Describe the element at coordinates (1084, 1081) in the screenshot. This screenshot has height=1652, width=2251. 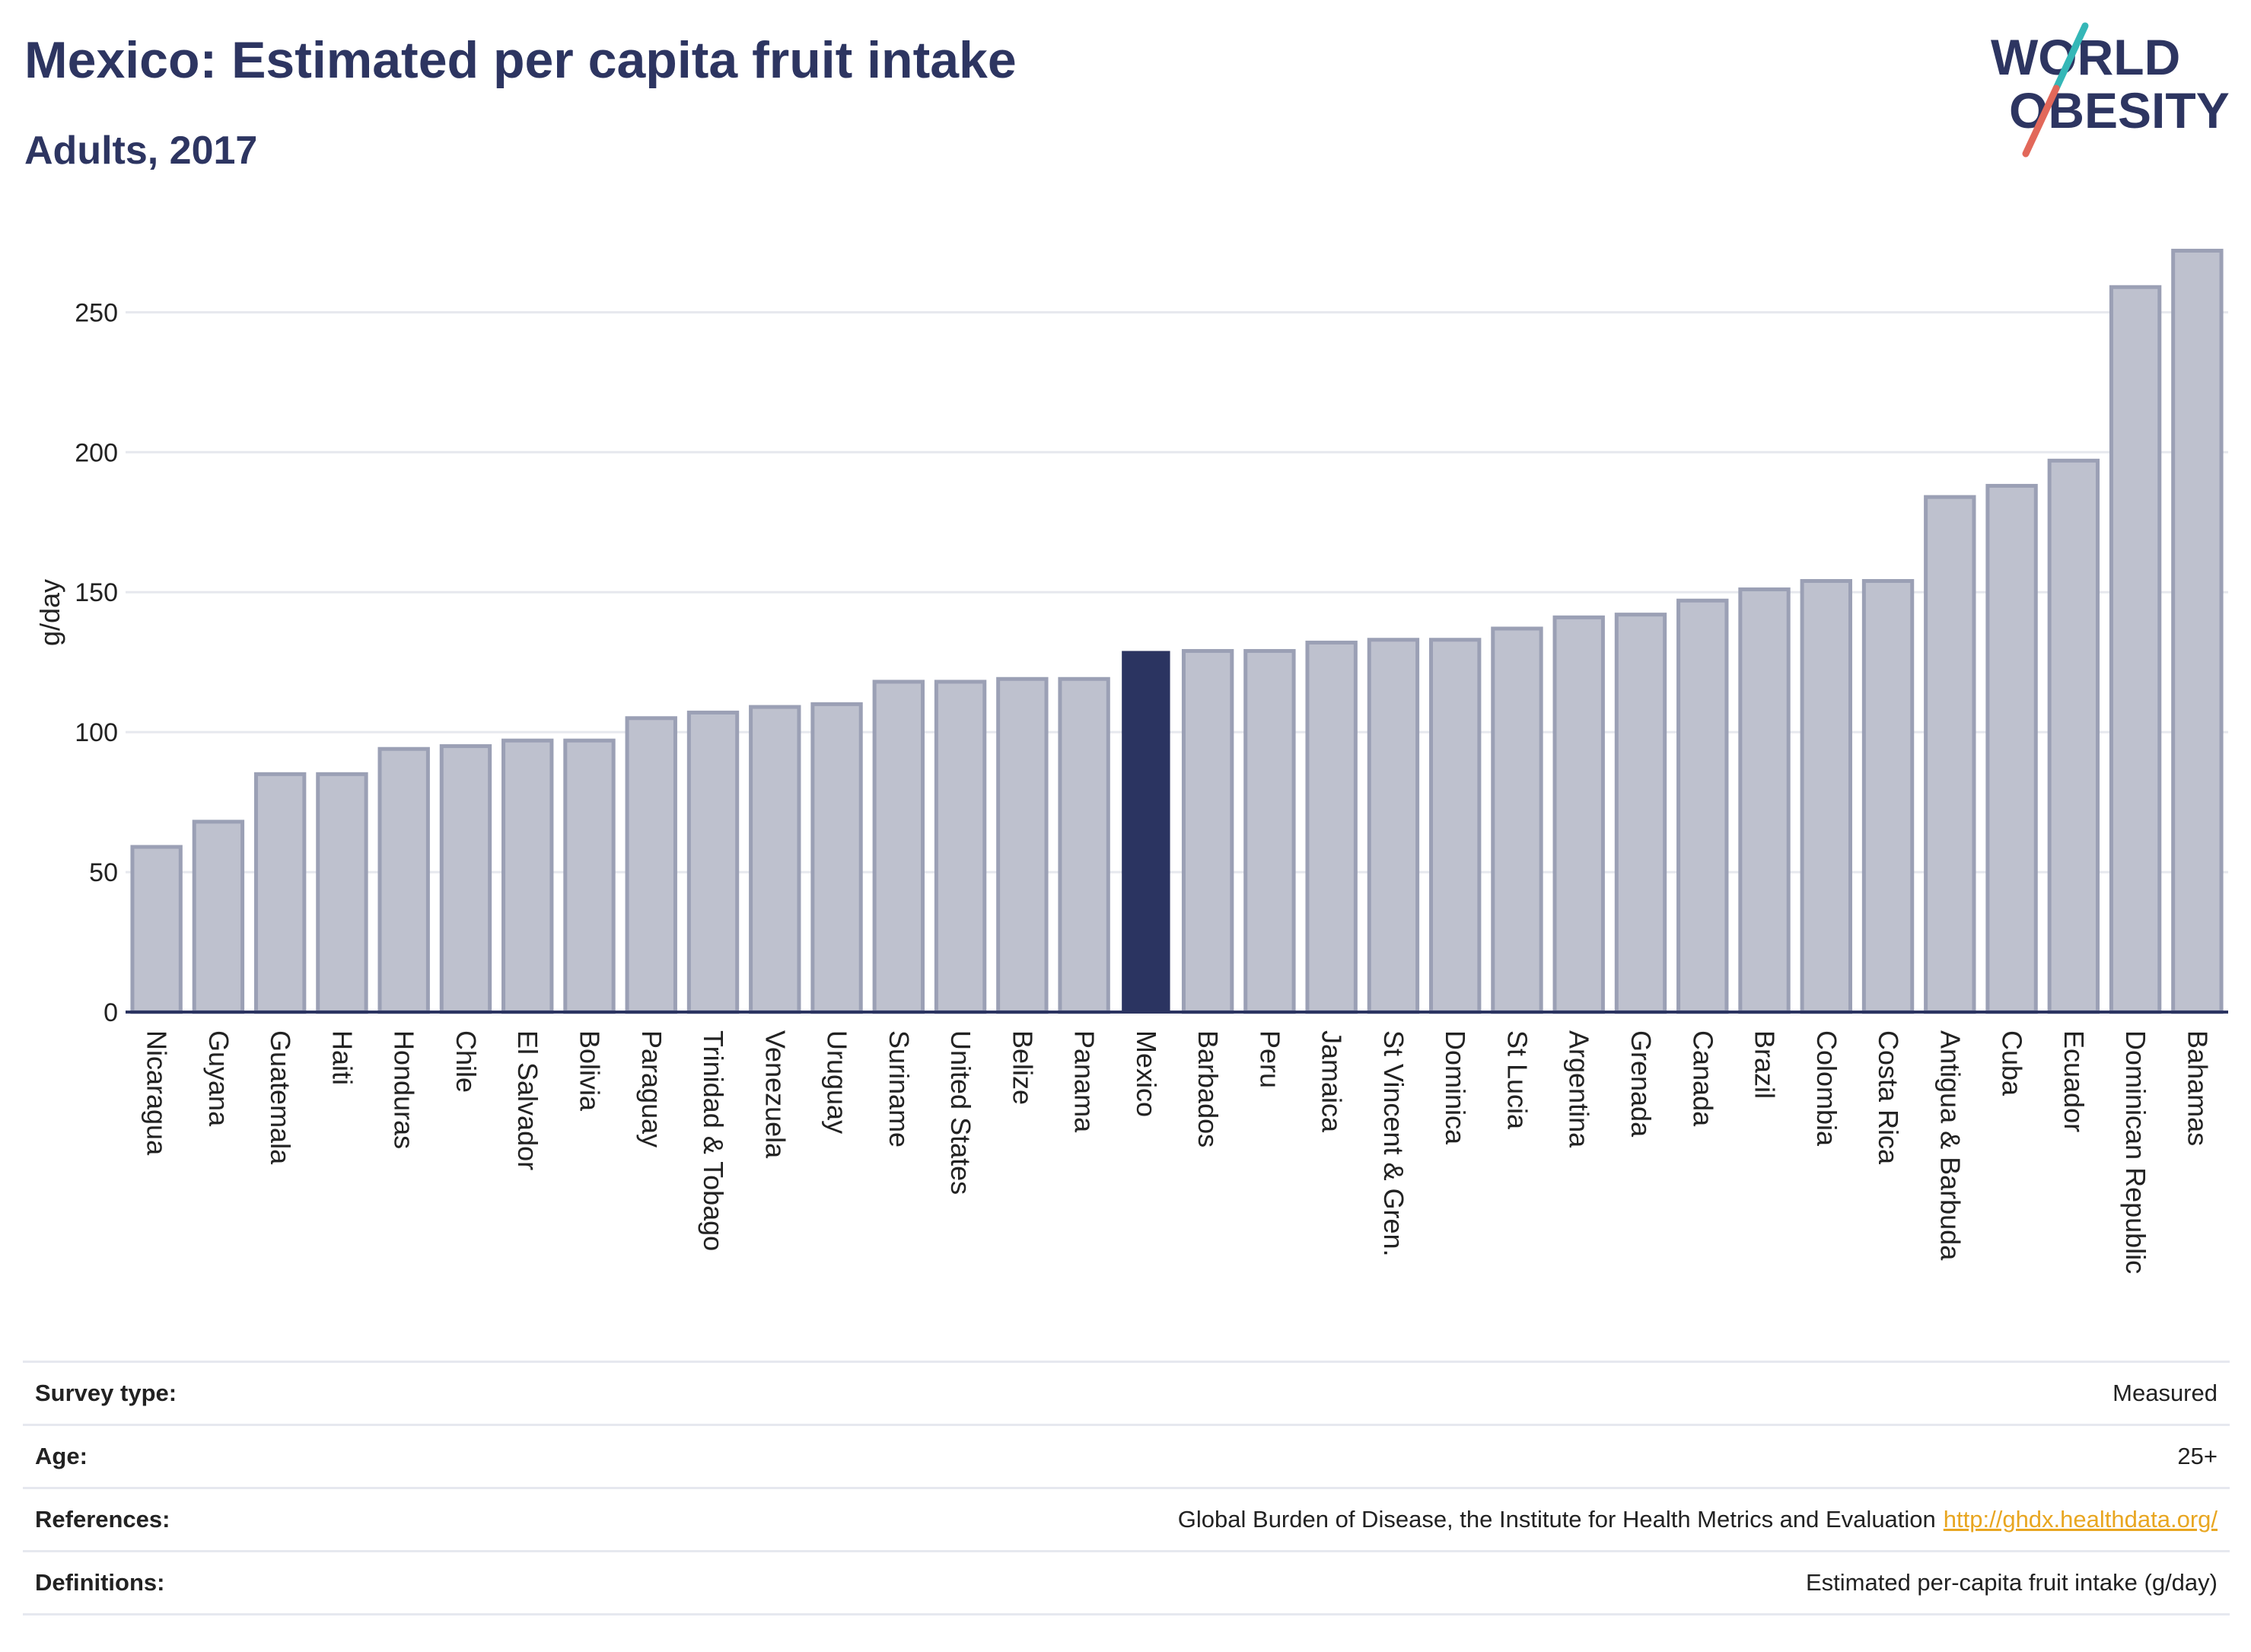
I see `x-tick-label: Panama` at that location.